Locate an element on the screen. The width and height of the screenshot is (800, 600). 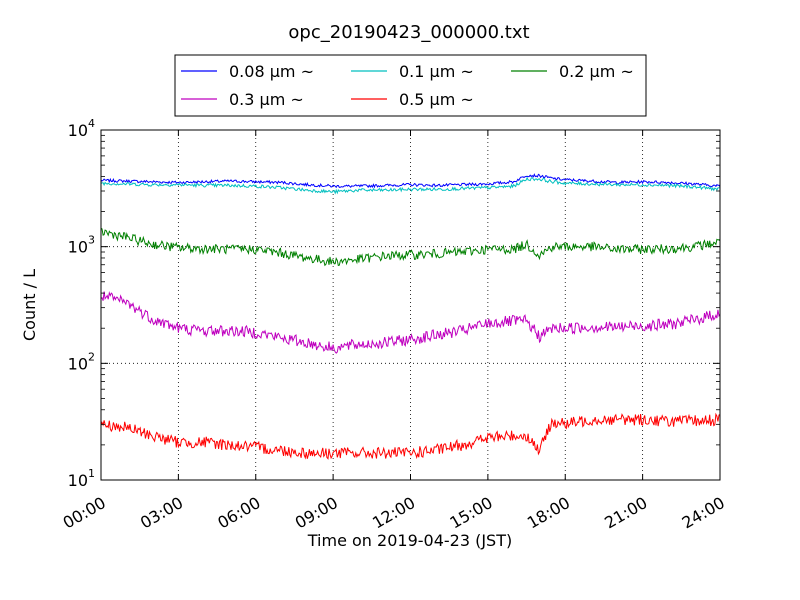
legend-label: 0.08 μm ~ is located at coordinates (271, 71).